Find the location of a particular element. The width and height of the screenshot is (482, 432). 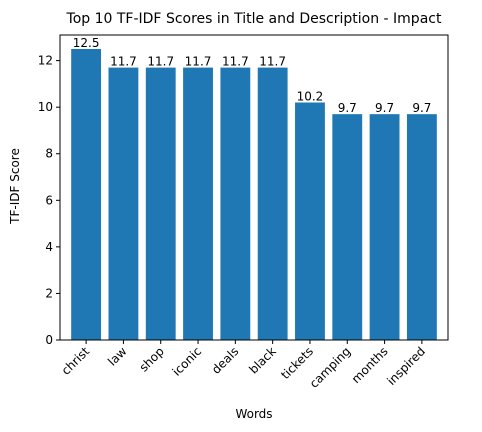

bar-iconic is located at coordinates (198, 204).